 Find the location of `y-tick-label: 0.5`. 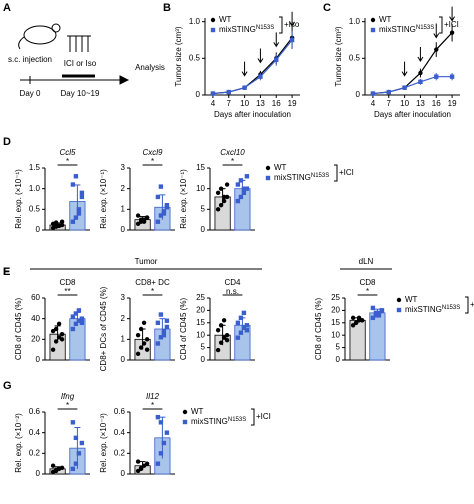

y-tick-label: 0.5 is located at coordinates (35, 208).